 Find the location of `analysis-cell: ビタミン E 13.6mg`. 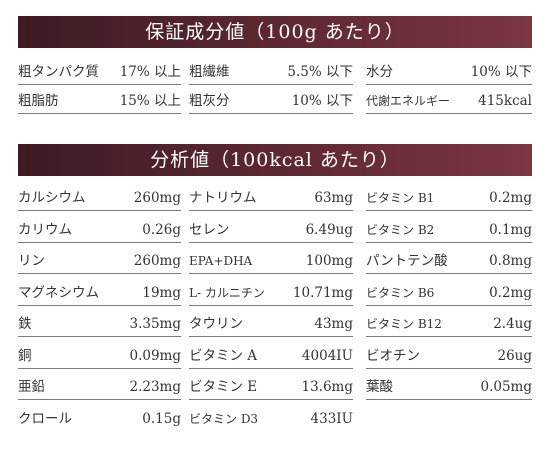

analysis-cell: ビタミン E 13.6mg is located at coordinates (271, 388).